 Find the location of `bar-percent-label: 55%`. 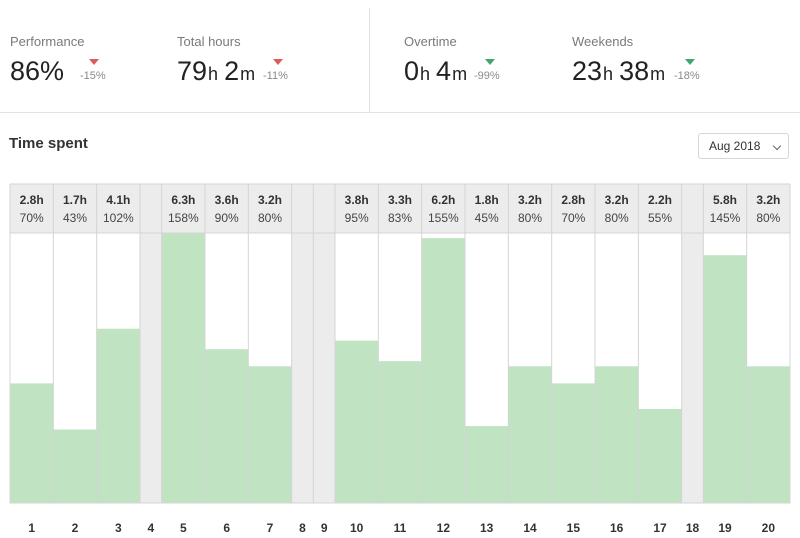

bar-percent-label: 55% is located at coordinates (660, 218).